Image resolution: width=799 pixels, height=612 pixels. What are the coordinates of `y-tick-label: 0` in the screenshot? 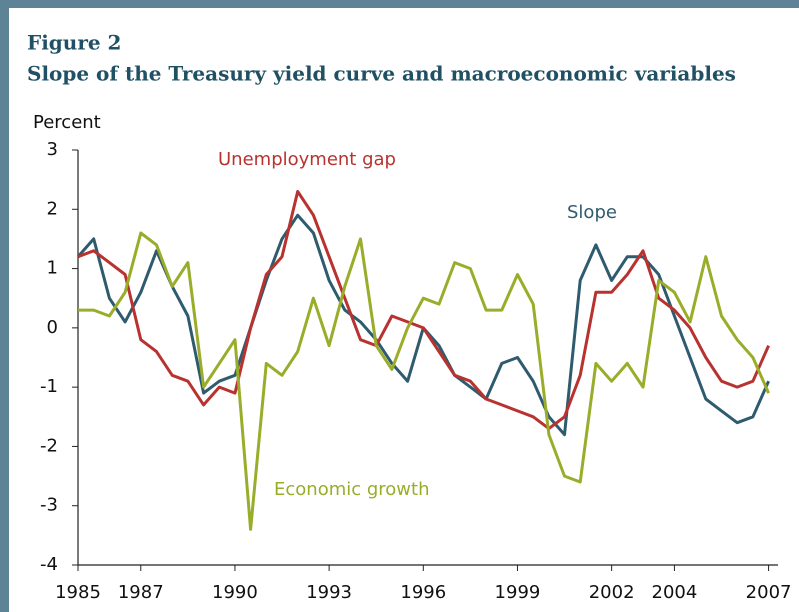 It's located at (52, 327).